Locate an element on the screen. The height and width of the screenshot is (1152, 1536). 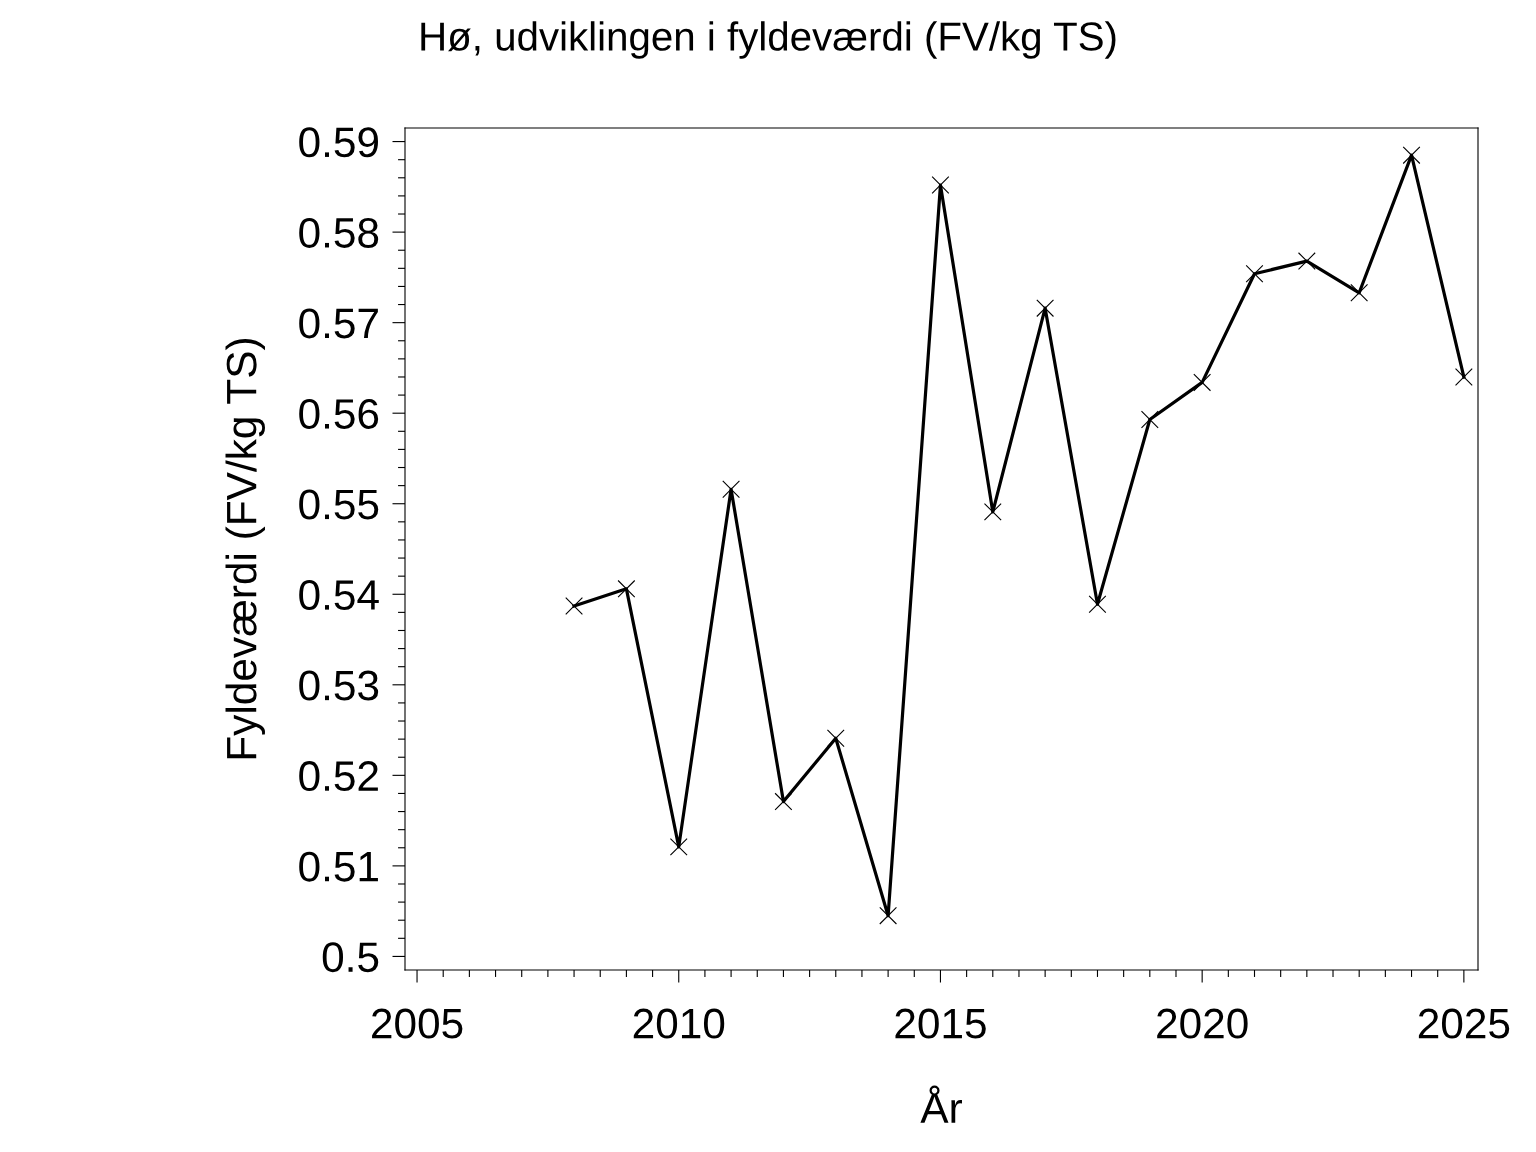
x-tick-label: 2005 is located at coordinates (417, 1023).